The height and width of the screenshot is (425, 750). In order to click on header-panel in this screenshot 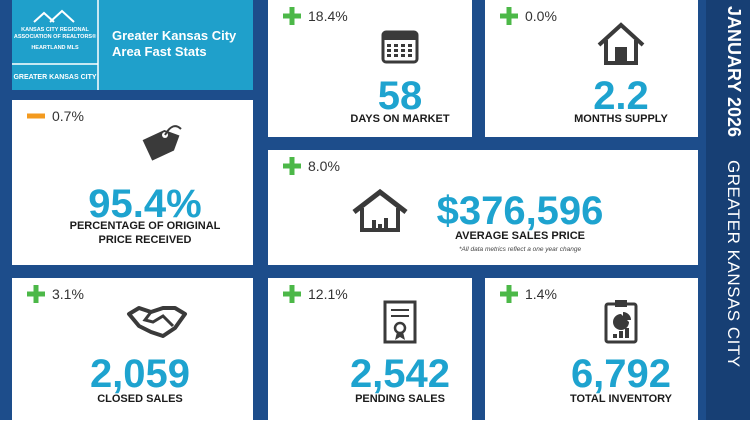, I will do `click(132, 45)`.